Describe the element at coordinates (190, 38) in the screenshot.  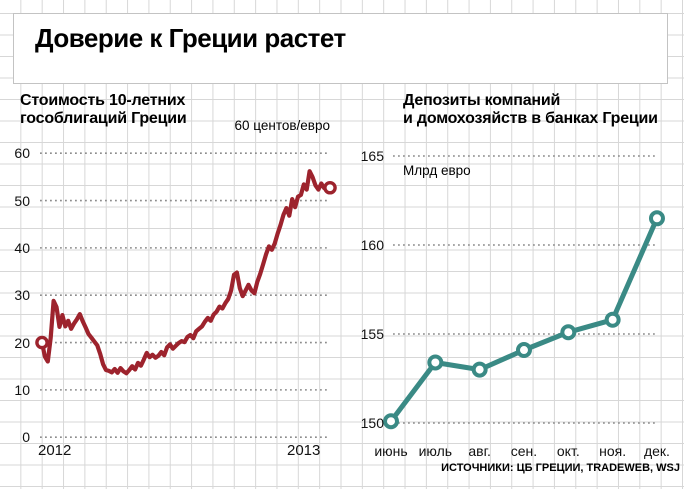
I see `page-title: Доверие к Греции растет` at that location.